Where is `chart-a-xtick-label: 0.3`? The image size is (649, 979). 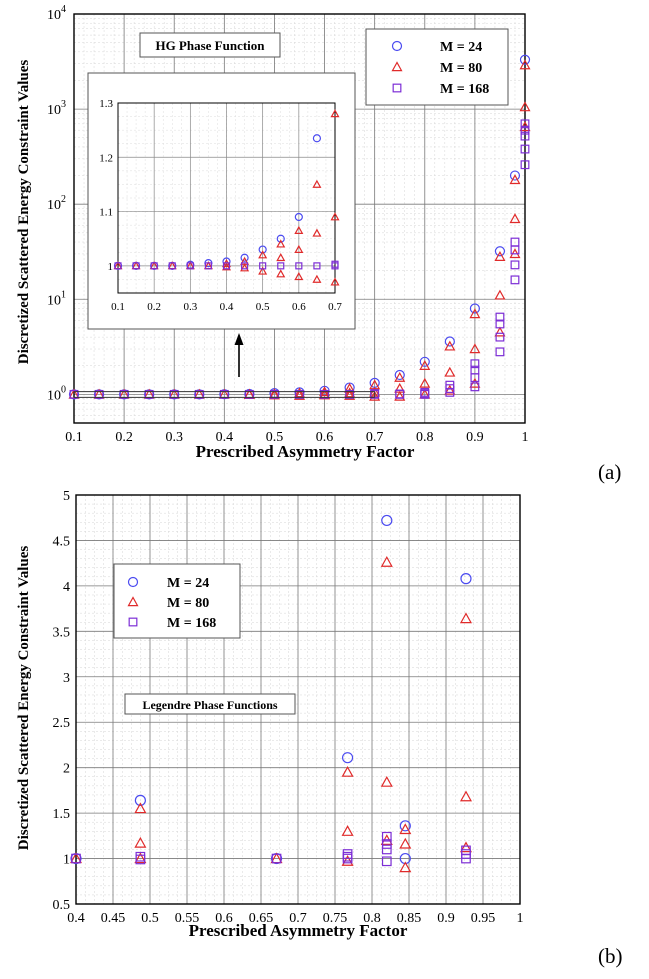
chart-a-xtick-label: 0.3 is located at coordinates (174, 437).